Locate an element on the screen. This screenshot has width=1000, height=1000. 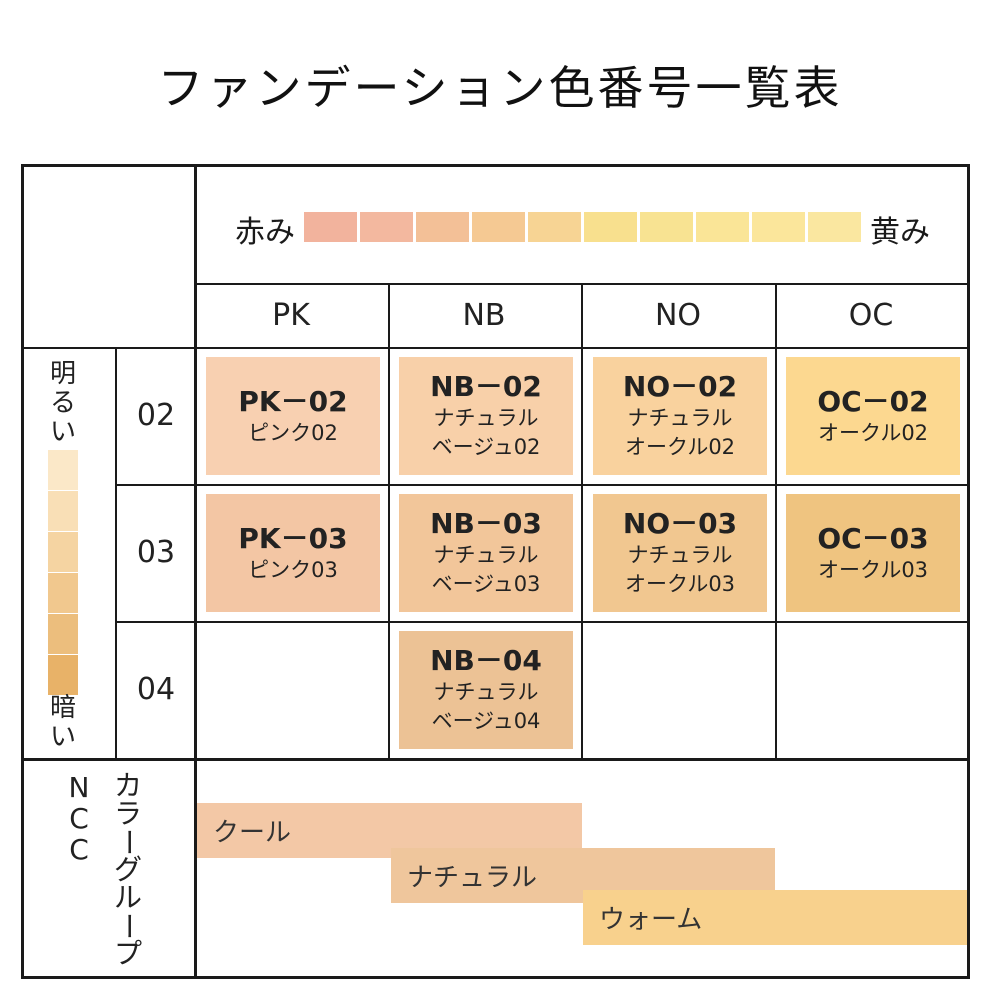
grid-line-rowlabel-divider is located at coordinates (116, 553).